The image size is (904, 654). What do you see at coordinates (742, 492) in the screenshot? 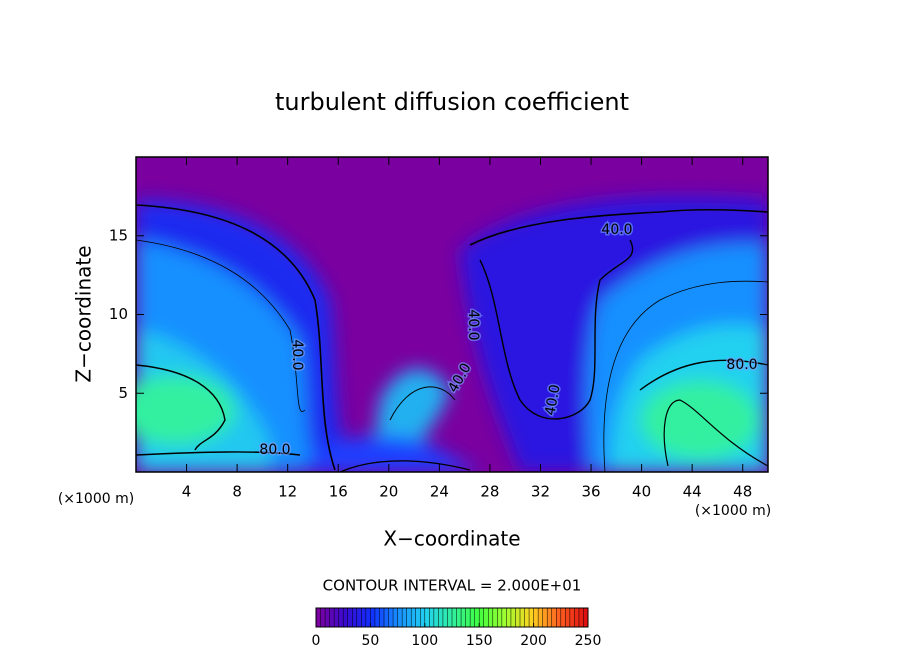
I see `x-tick-label: 48` at bounding box center [742, 492].